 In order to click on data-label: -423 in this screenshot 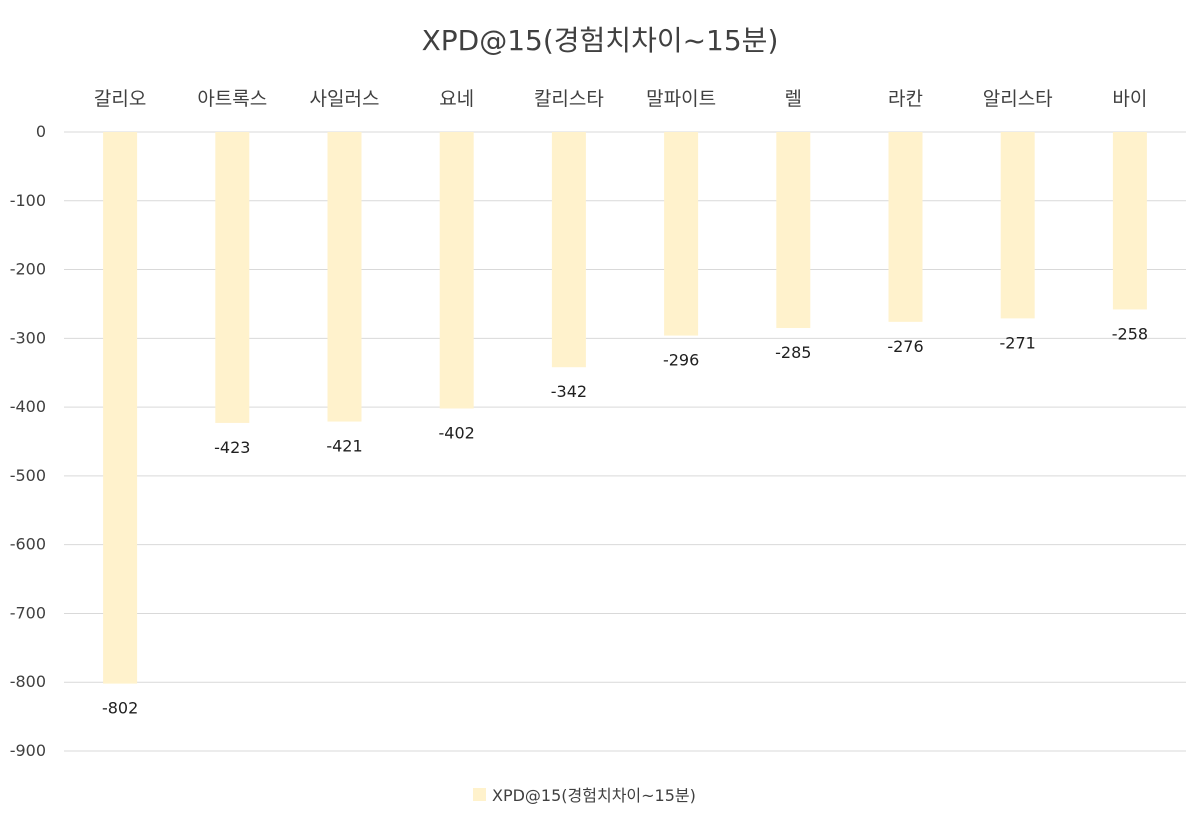, I will do `click(232, 447)`.